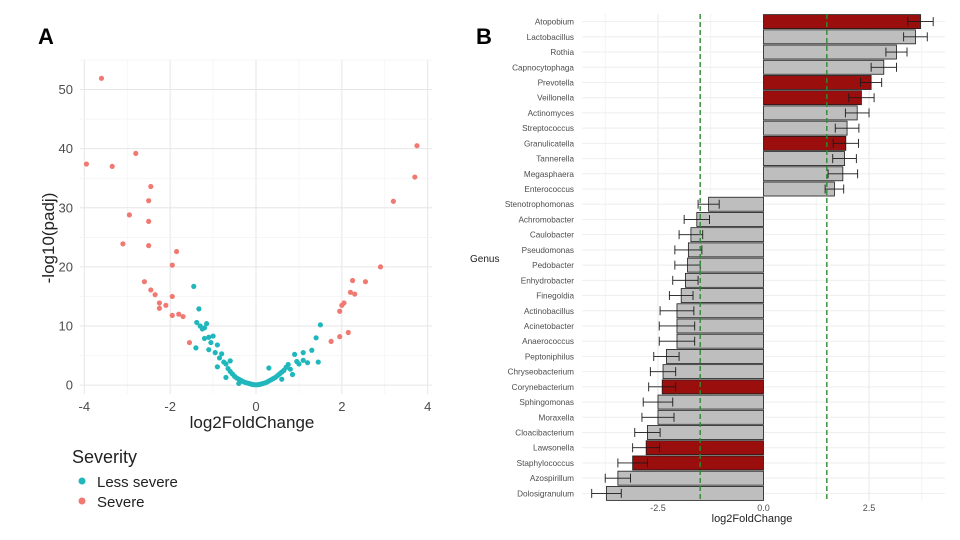  Describe the element at coordinates (685, 280) in the screenshot. I see `error-bar-enhydrobacter` at that location.